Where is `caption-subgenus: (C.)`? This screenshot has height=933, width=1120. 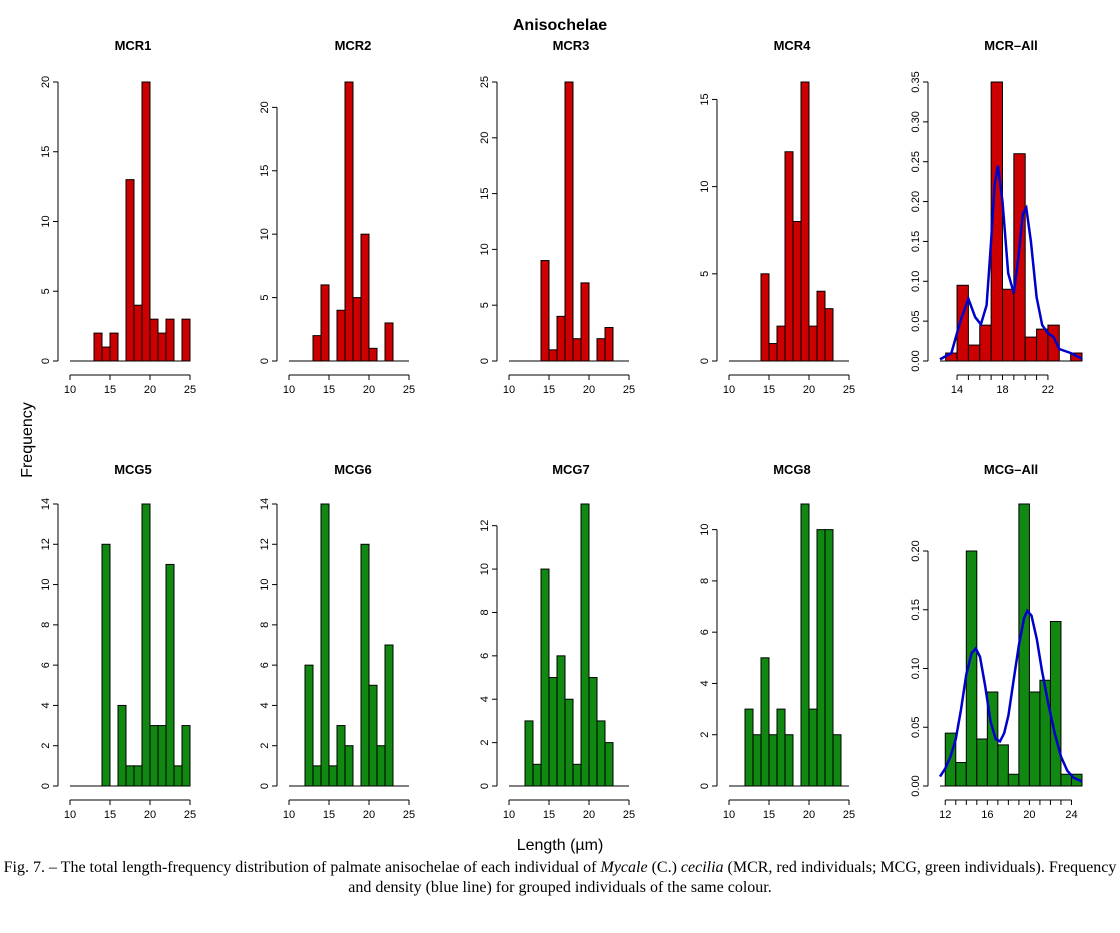
caption-subgenus: (C.) is located at coordinates (664, 867).